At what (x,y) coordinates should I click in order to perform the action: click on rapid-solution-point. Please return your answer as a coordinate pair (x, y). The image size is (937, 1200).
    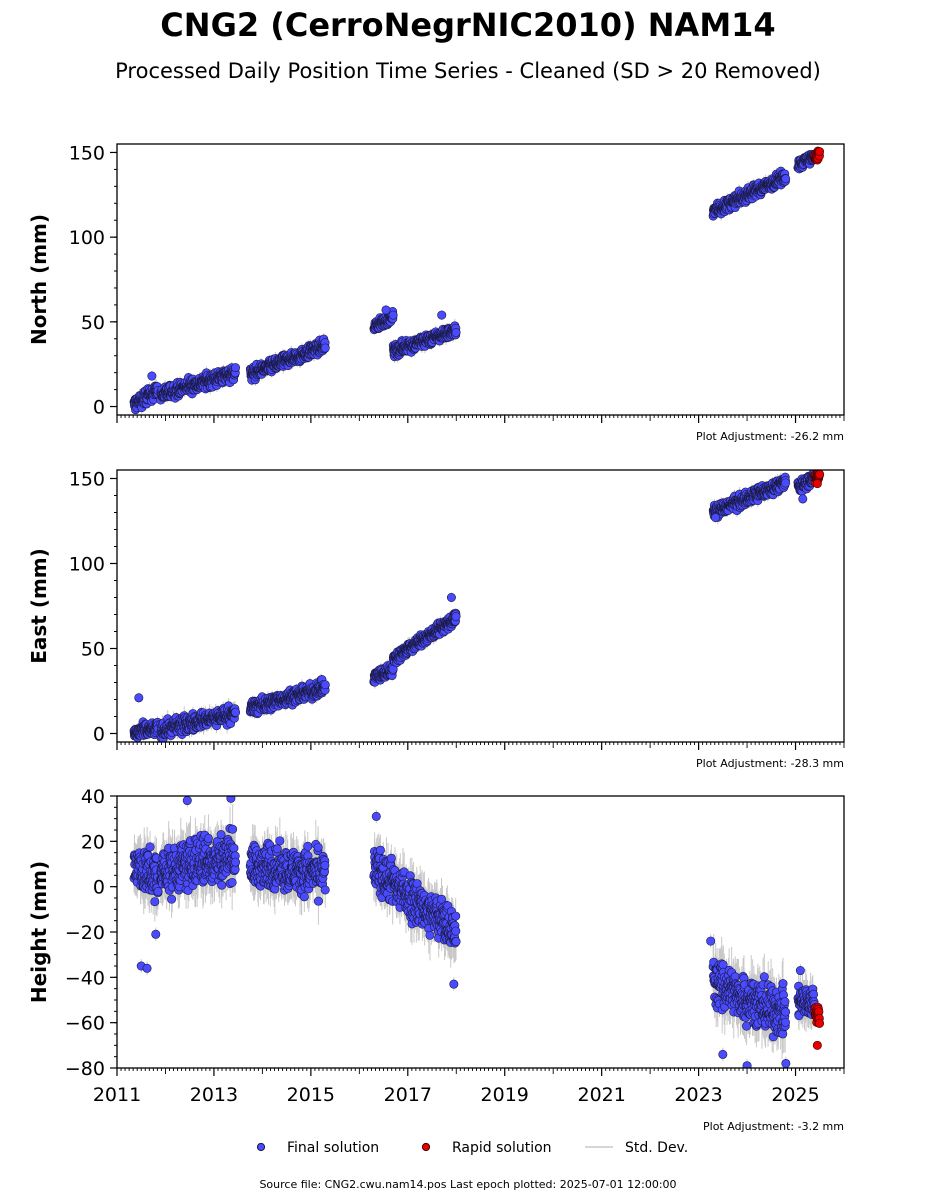
    Looking at the image, I should click on (820, 152).